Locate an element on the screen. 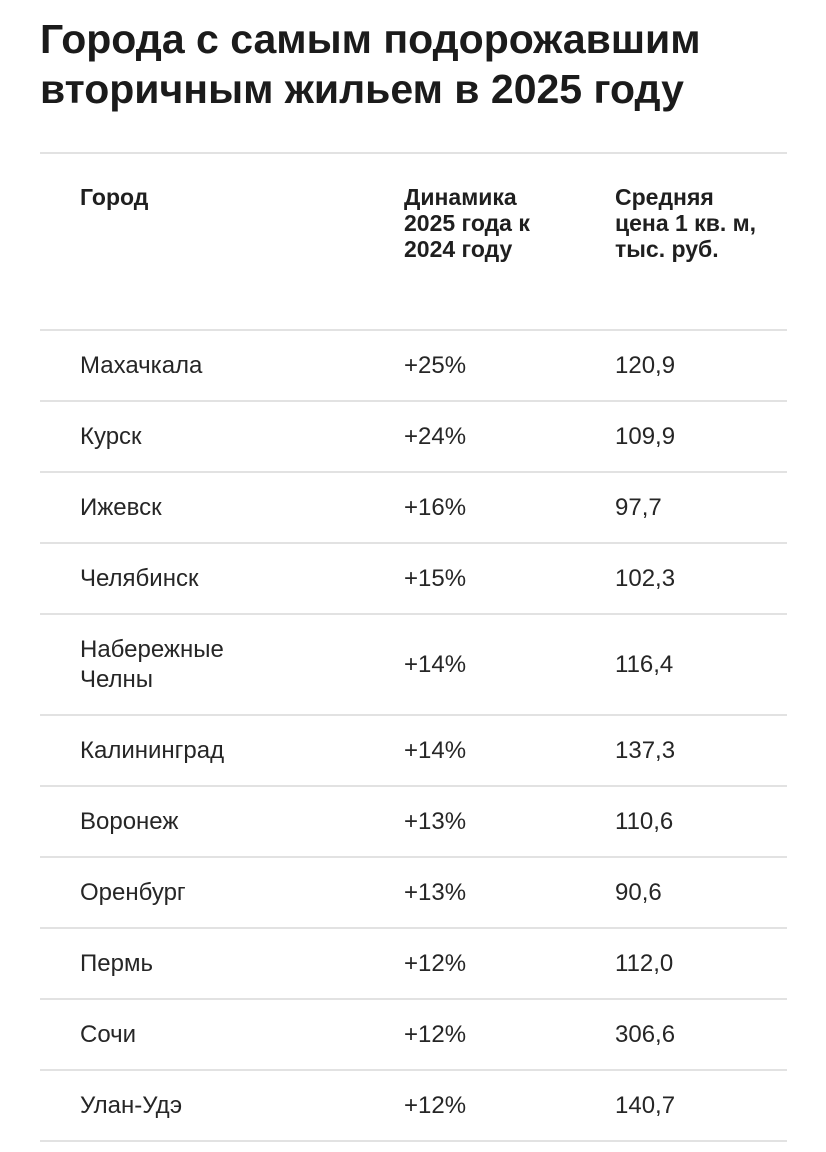 The height and width of the screenshot is (1152, 826). cell-change: +25% is located at coordinates (435, 365).